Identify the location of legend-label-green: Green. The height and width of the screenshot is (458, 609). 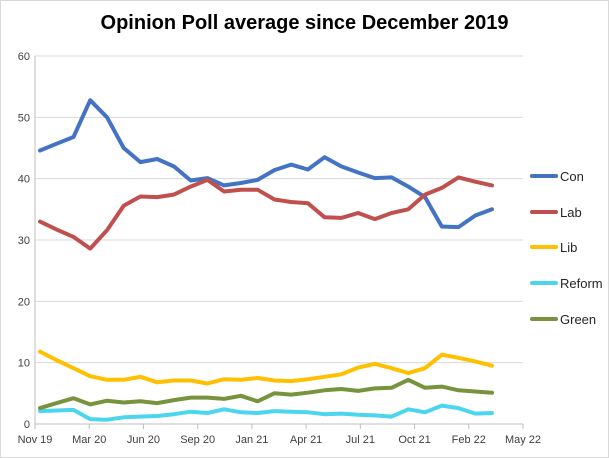
(578, 319).